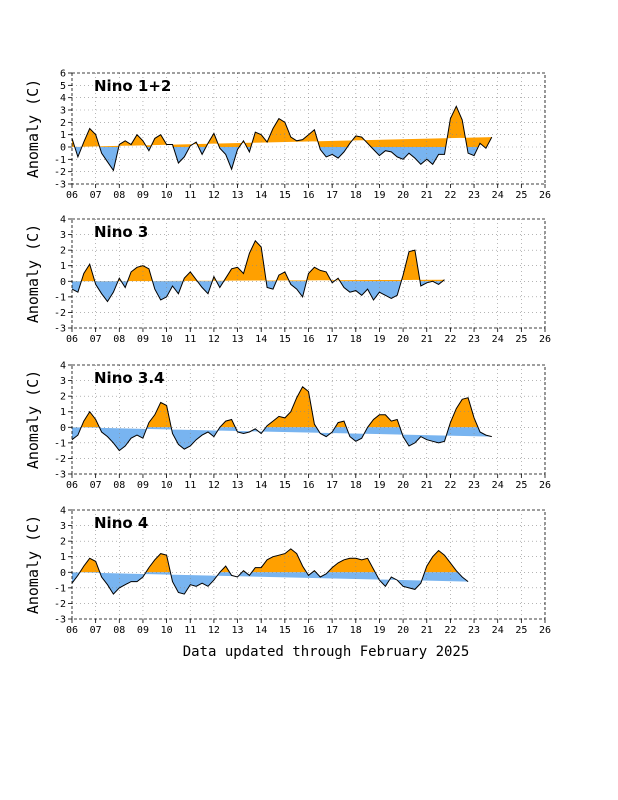  Describe the element at coordinates (129, 378) in the screenshot. I see `panel-title: Nino 3.4` at that location.